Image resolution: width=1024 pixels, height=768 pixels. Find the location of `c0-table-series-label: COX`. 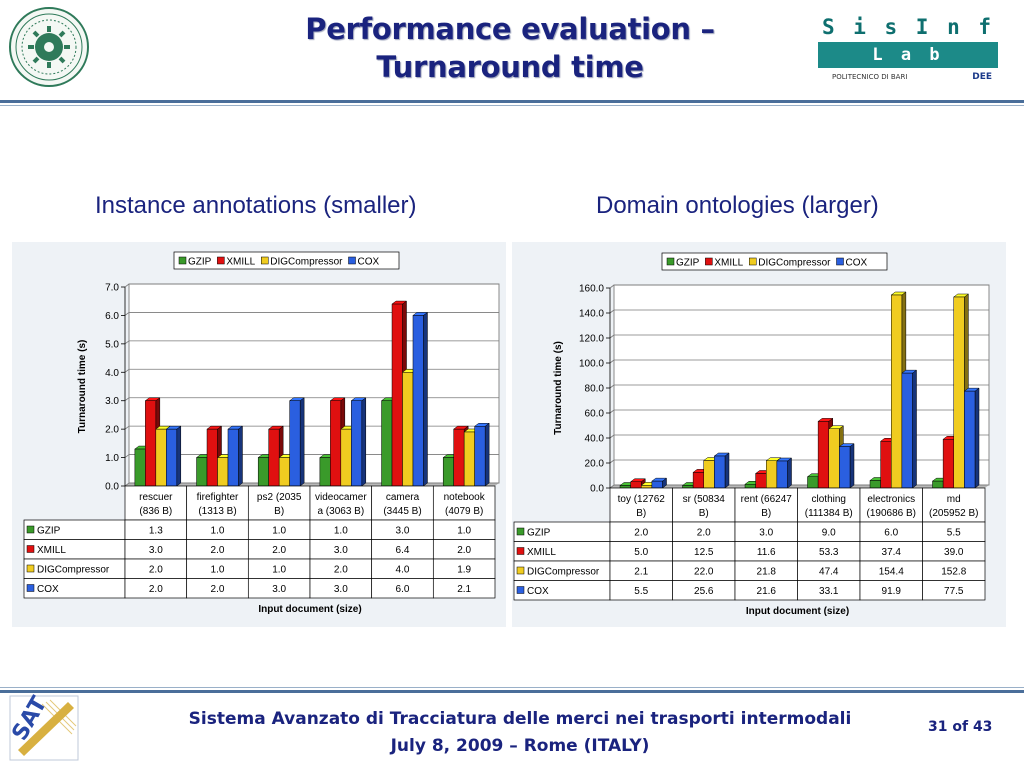

c0-table-series-label: COX is located at coordinates (48, 589).